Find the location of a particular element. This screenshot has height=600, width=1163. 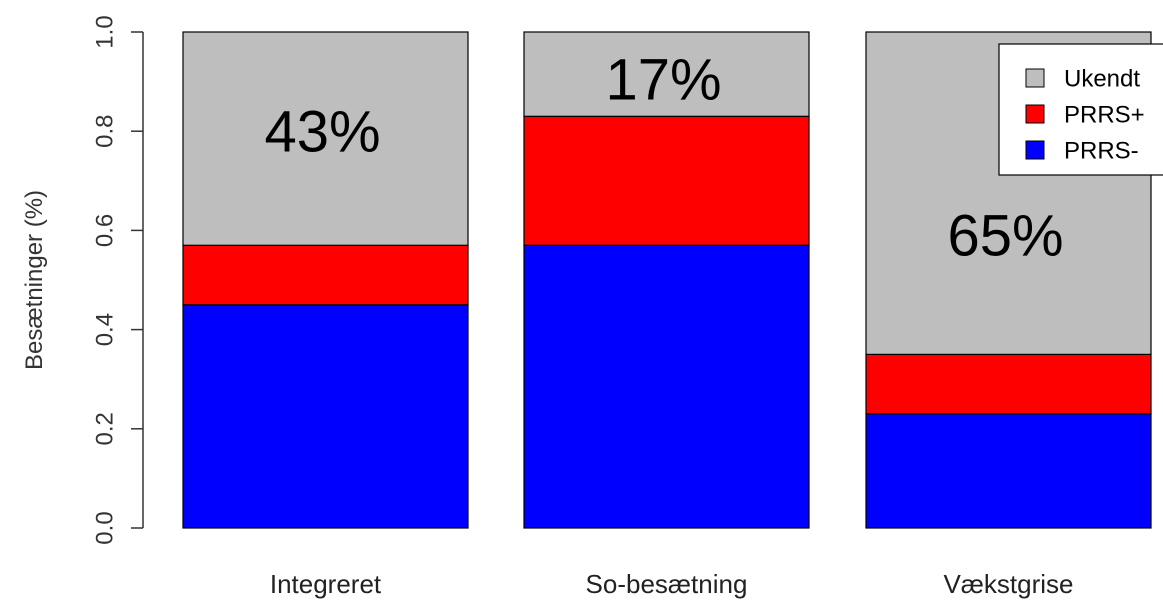

y-tick-label: 0.6 is located at coordinates (104, 230).